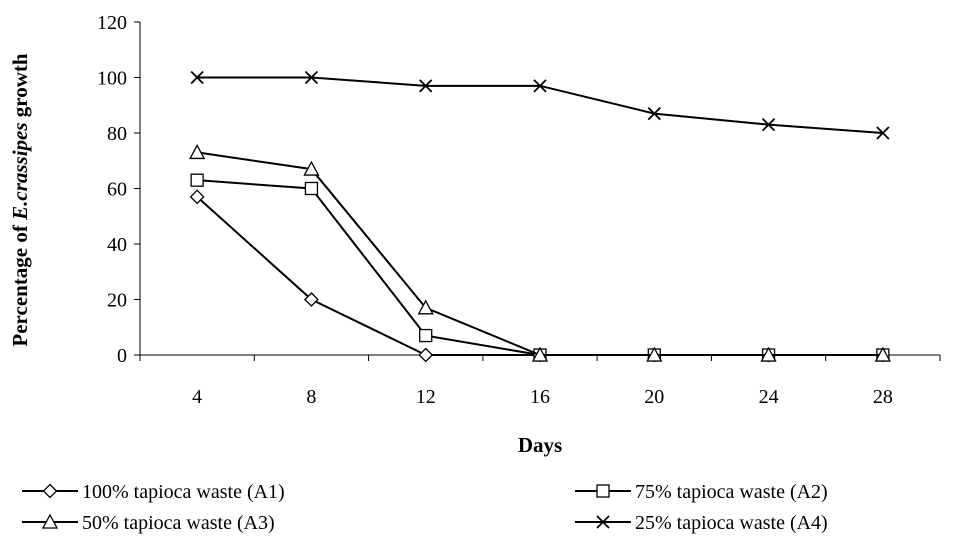 This screenshot has width=975, height=536. Describe the element at coordinates (122, 356) in the screenshot. I see `y-tick-label: 0` at that location.